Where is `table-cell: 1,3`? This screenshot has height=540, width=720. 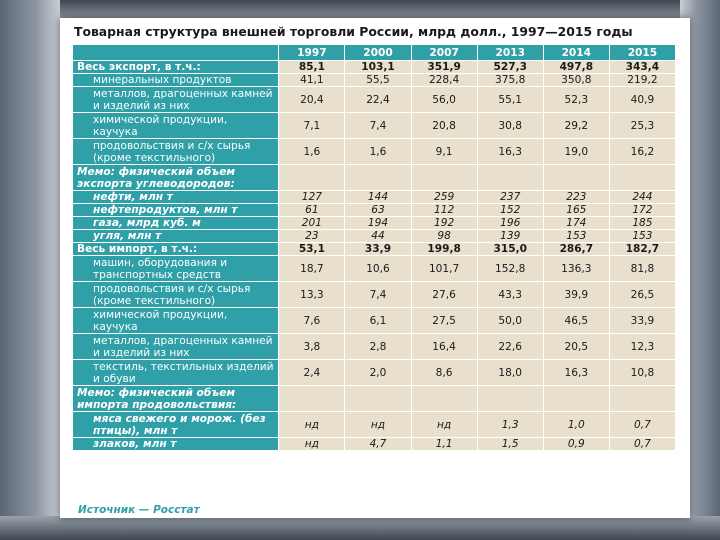 table-cell: 1,3 is located at coordinates (510, 424).